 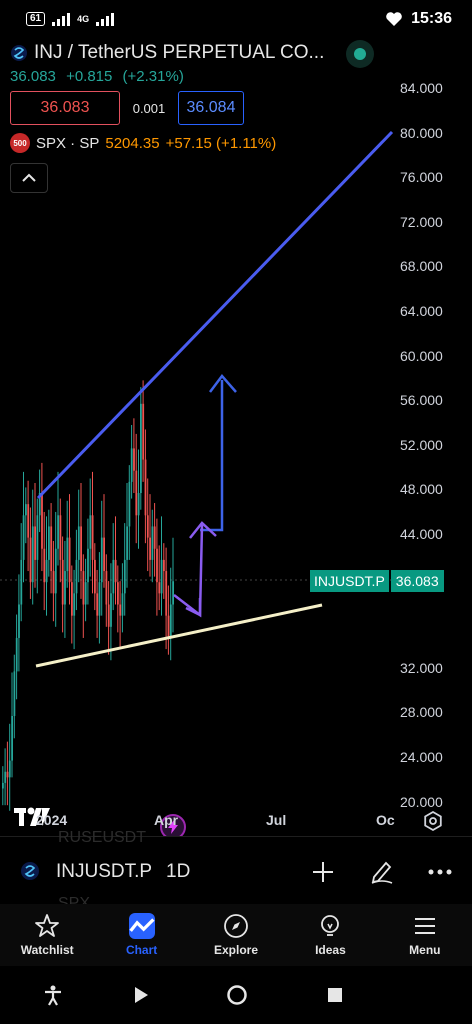 I want to click on time-axis-tick: 2024, so click(x=52, y=820).